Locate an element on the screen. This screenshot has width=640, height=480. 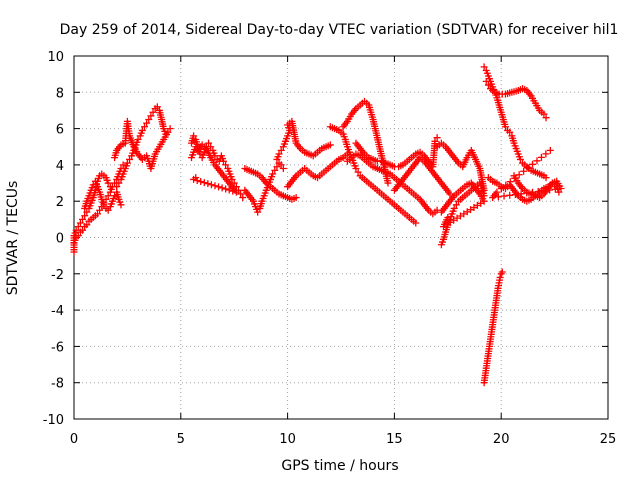
x-tick-label: 15 is located at coordinates (394, 439).